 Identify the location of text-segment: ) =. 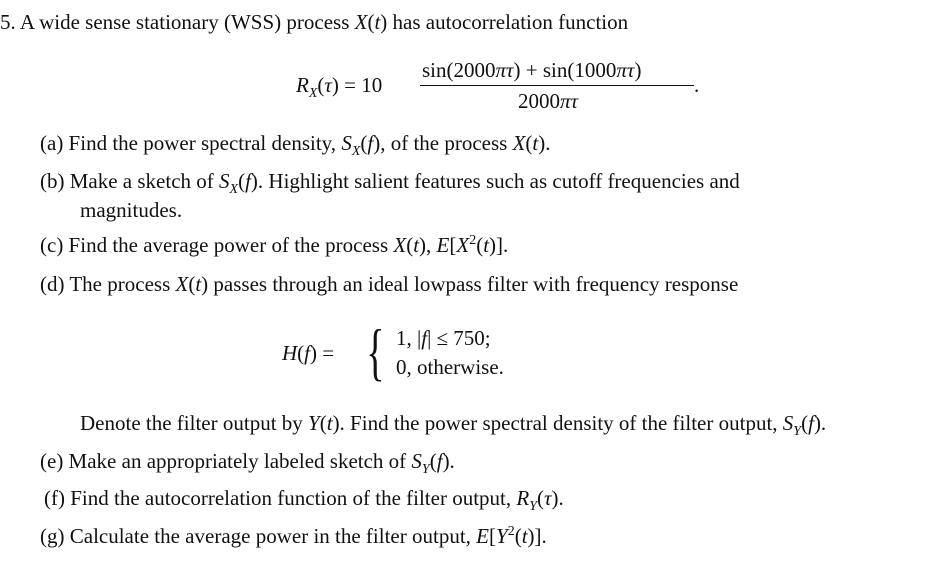
(322, 353).